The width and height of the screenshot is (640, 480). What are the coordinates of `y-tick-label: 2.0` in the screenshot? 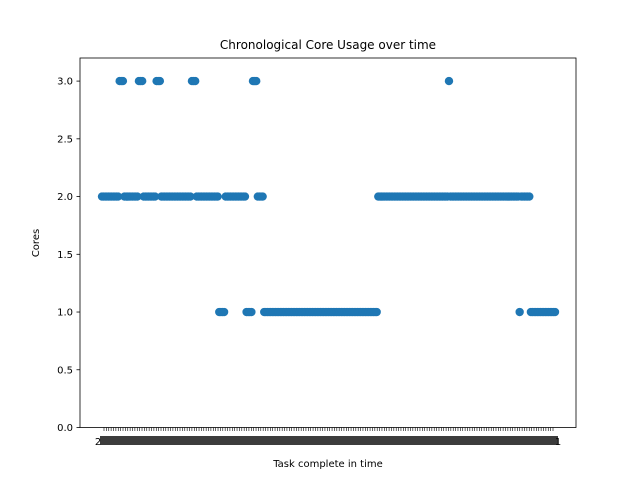 It's located at (65, 197).